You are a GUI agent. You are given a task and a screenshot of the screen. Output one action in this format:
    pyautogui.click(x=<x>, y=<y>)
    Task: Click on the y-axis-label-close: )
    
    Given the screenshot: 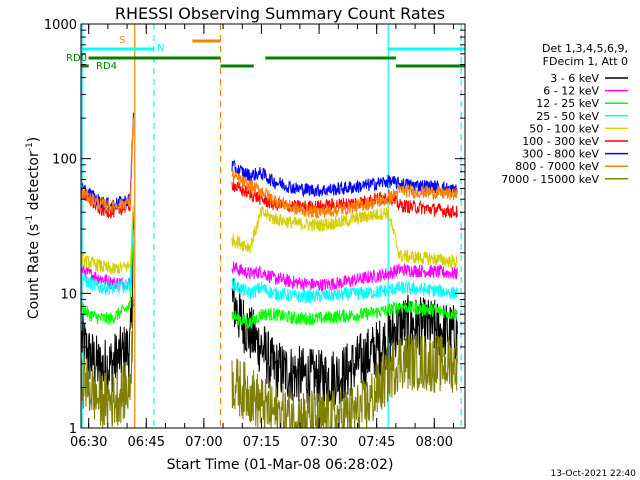 What is the action you would take?
    pyautogui.click(x=34, y=139)
    